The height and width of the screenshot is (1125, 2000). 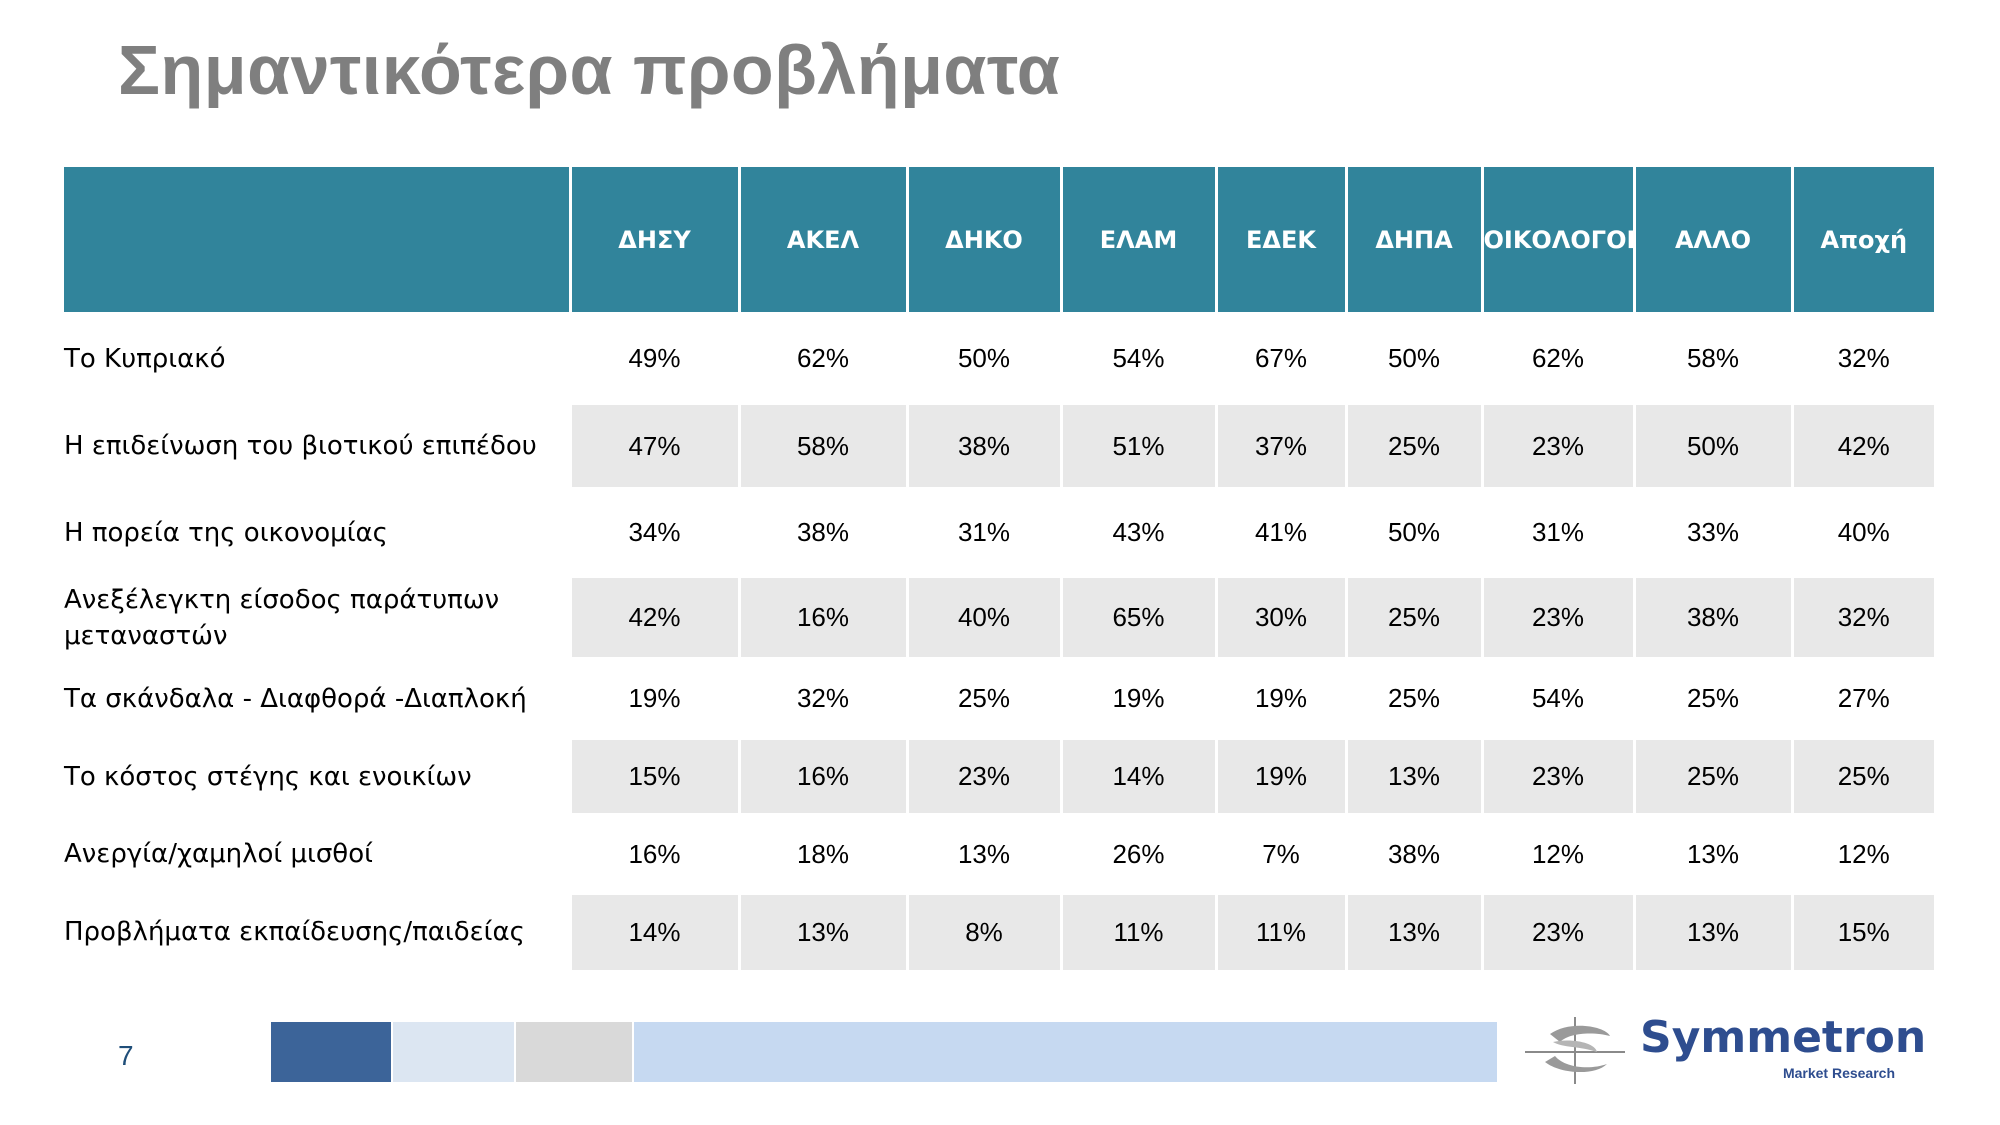 What do you see at coordinates (1413, 240) in the screenshot?
I see `column-header: ΔΗΠΑ` at bounding box center [1413, 240].